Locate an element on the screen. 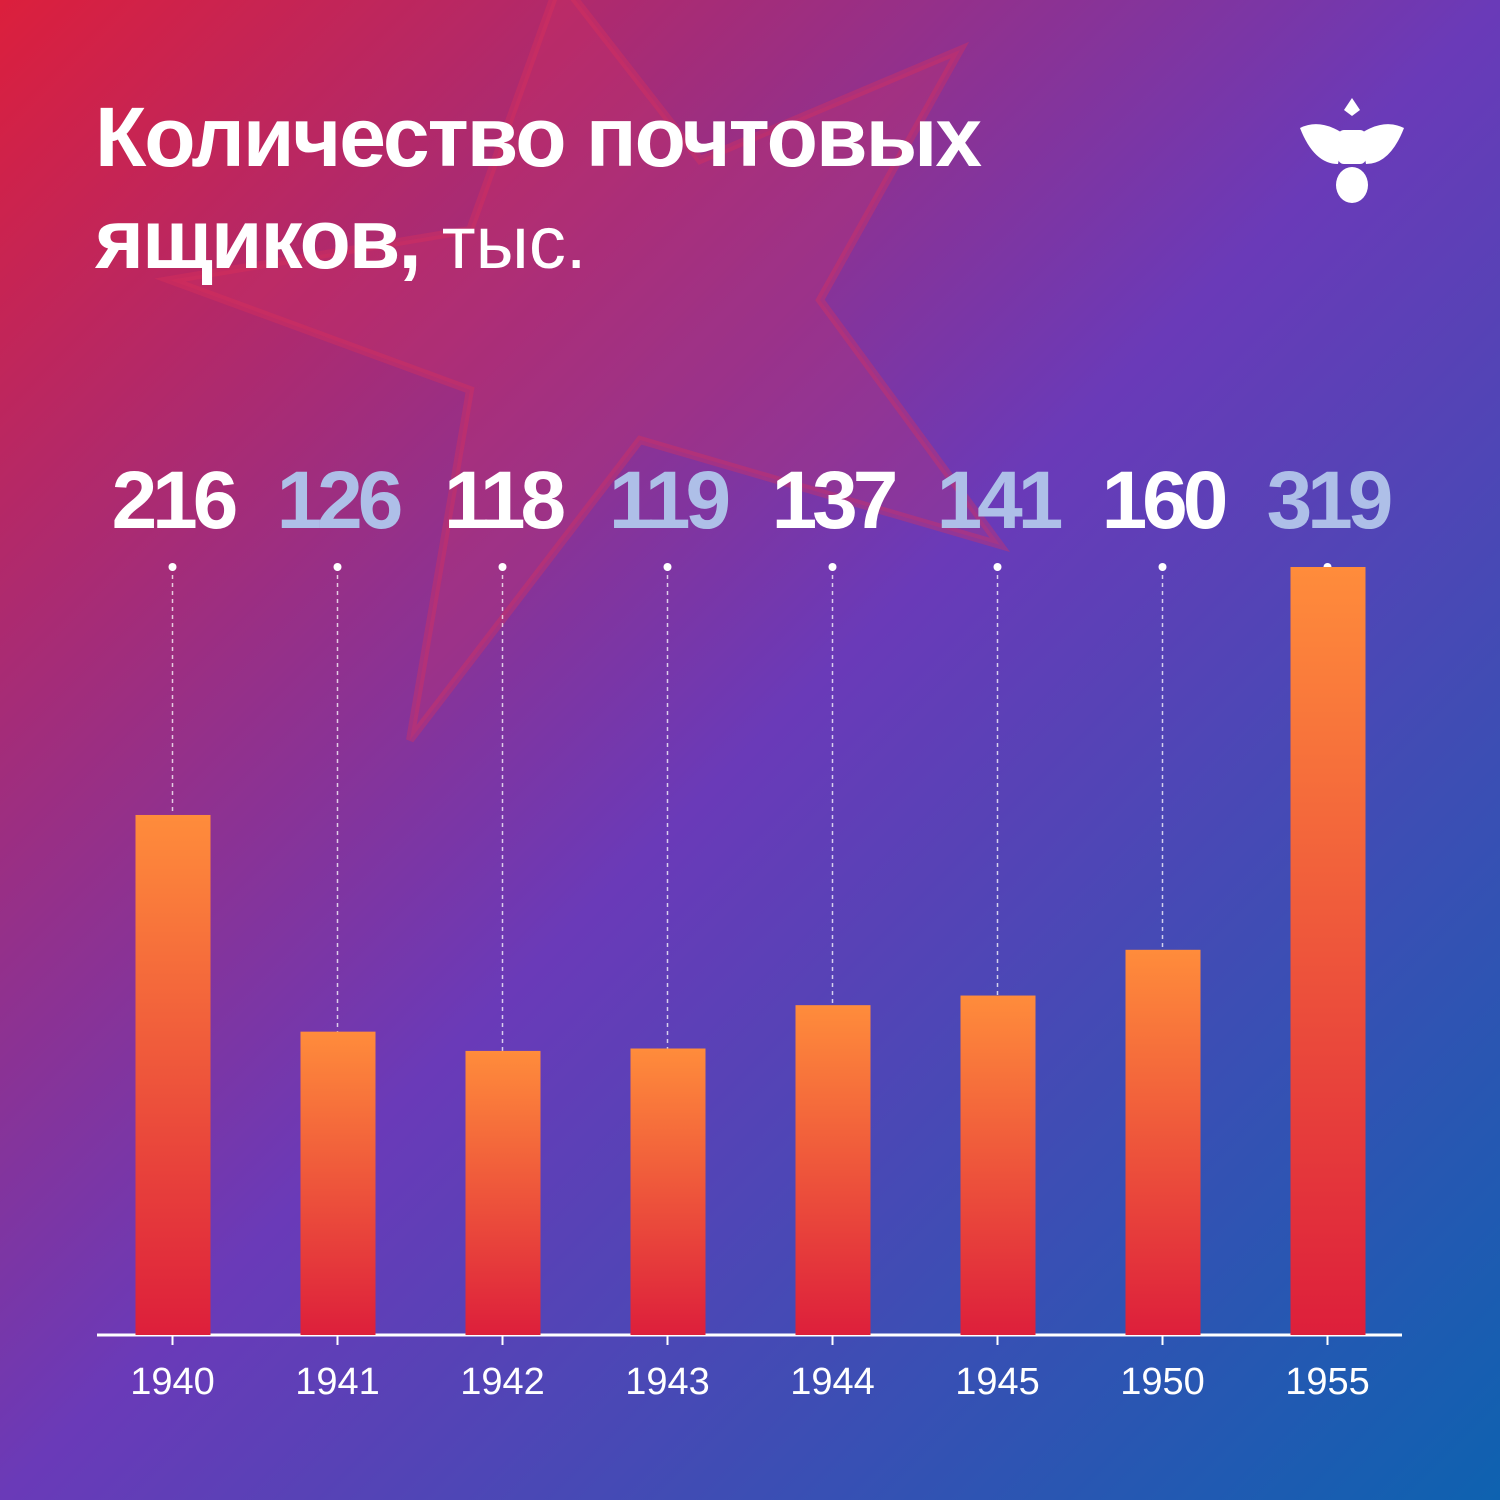 The width and height of the screenshot is (1500, 1500). value-label: 119 is located at coordinates (669, 500).